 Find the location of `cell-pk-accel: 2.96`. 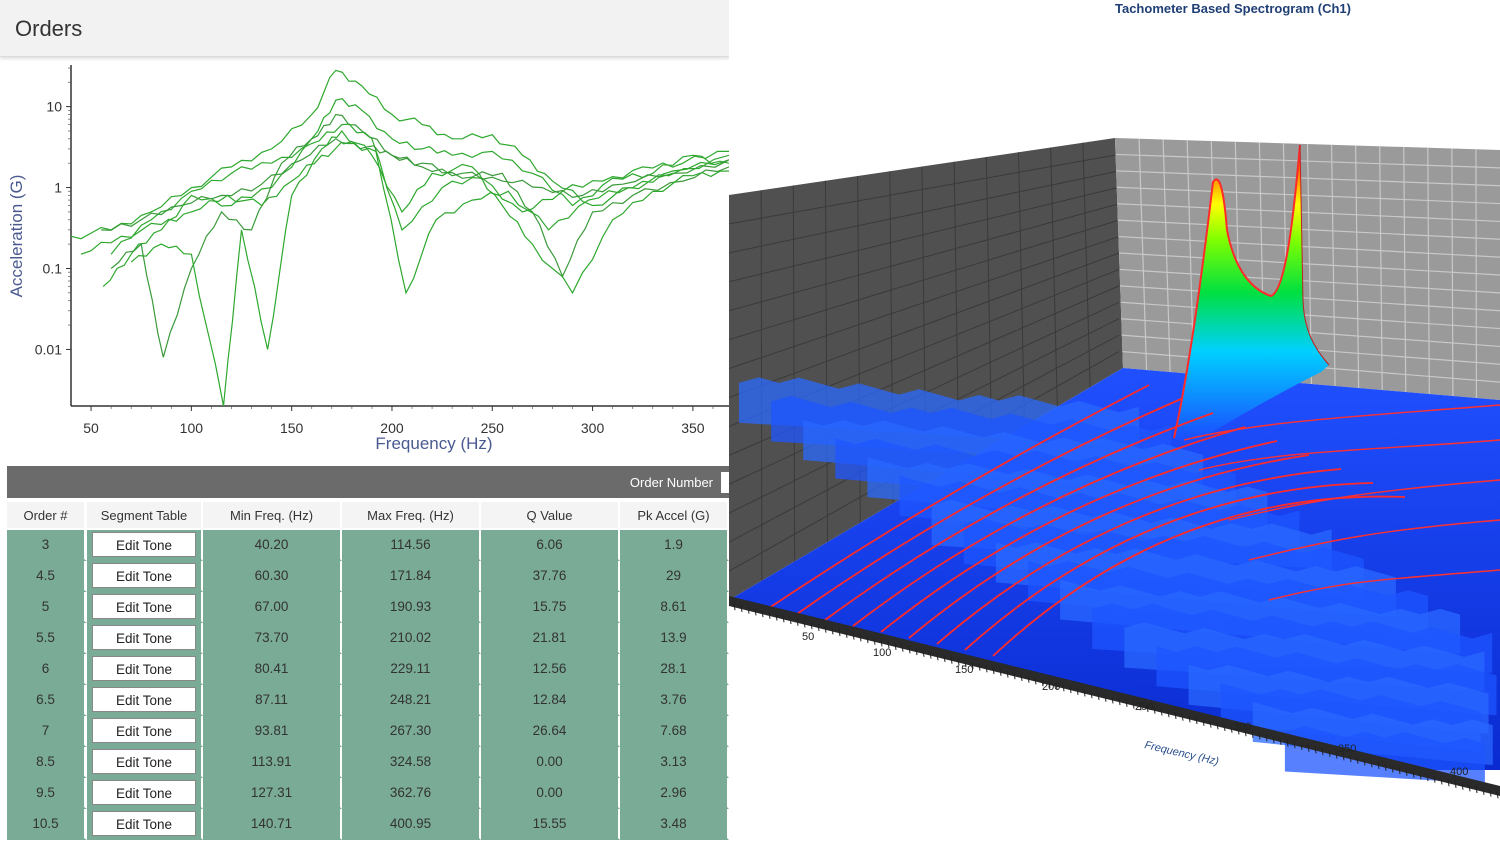

cell-pk-accel: 2.96 is located at coordinates (674, 793).